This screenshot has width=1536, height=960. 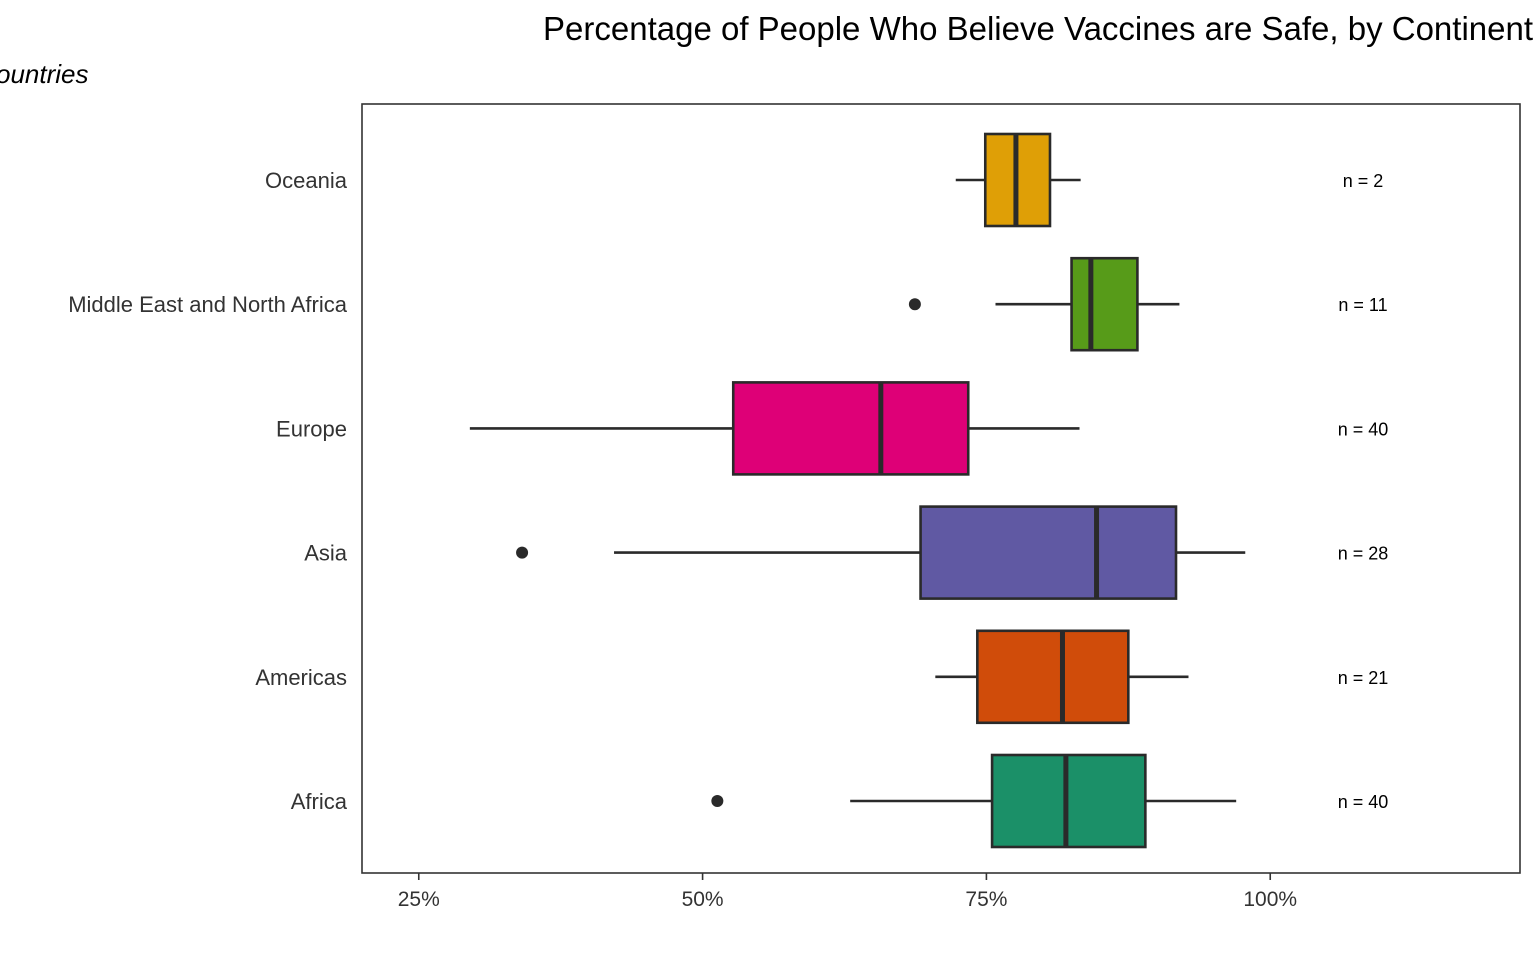 What do you see at coordinates (822, 677) in the screenshot?
I see `box-group-americas: Americas n = 21` at bounding box center [822, 677].